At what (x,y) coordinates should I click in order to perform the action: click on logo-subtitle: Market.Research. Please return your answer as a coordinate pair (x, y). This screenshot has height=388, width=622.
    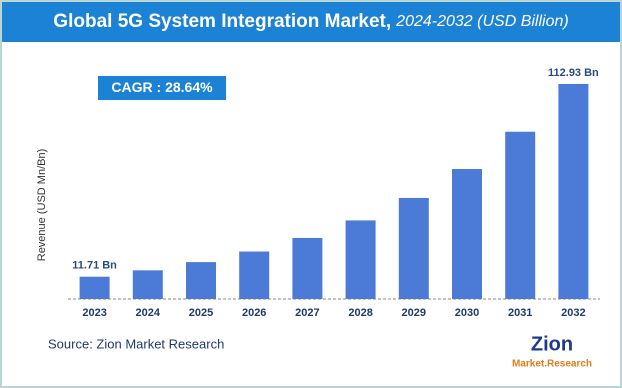
    Looking at the image, I should click on (552, 364).